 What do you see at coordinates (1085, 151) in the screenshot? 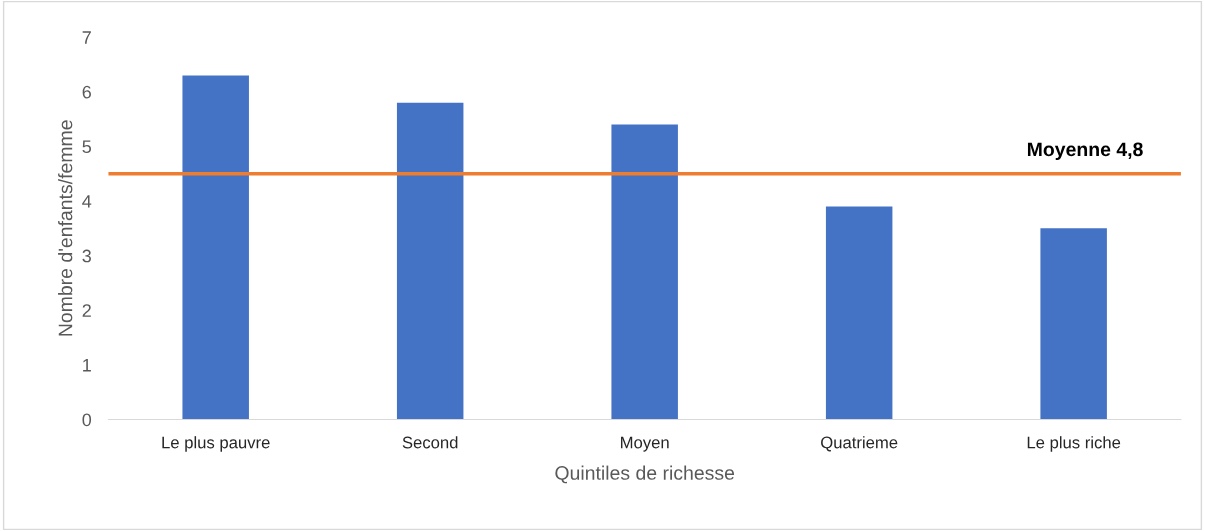
I see `ref-line-label: Moyenne 4,8` at bounding box center [1085, 151].